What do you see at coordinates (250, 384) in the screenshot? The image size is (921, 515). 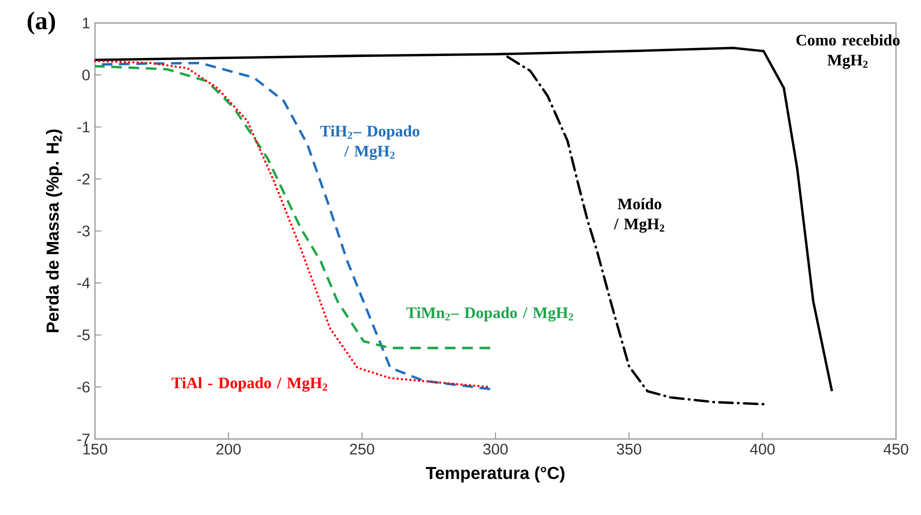 I see `series-label: TiAl - Dopado / MgH$_{2}$` at bounding box center [250, 384].